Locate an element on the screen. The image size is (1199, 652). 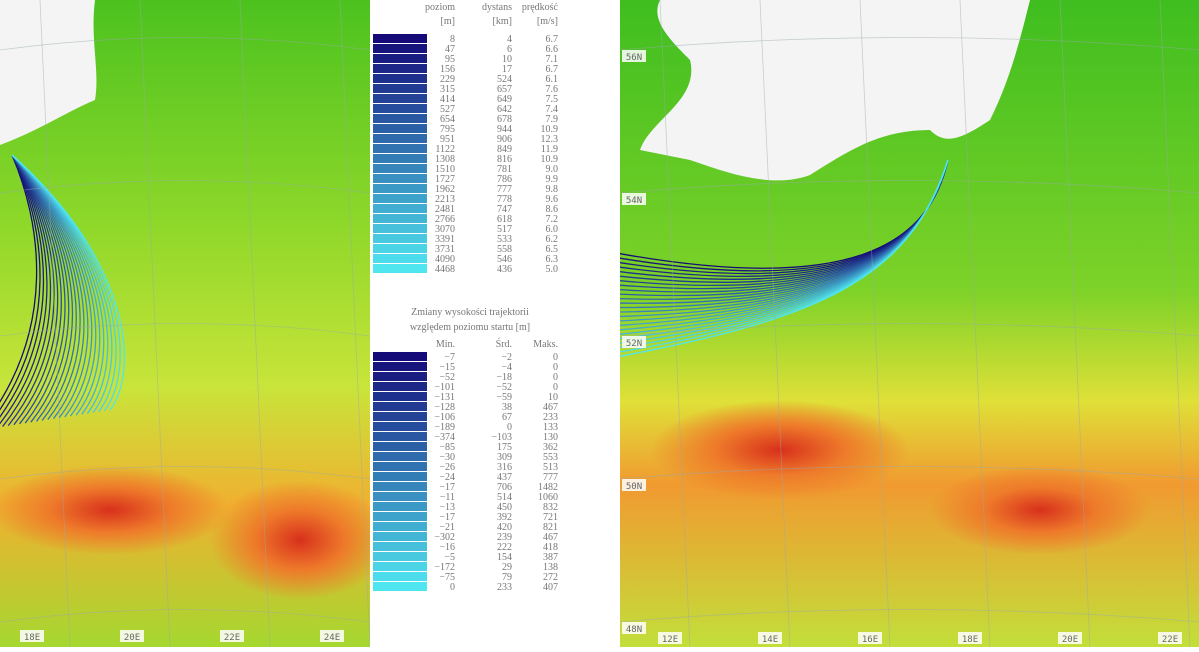
table-cell: 315 is located at coordinates (447, 89).